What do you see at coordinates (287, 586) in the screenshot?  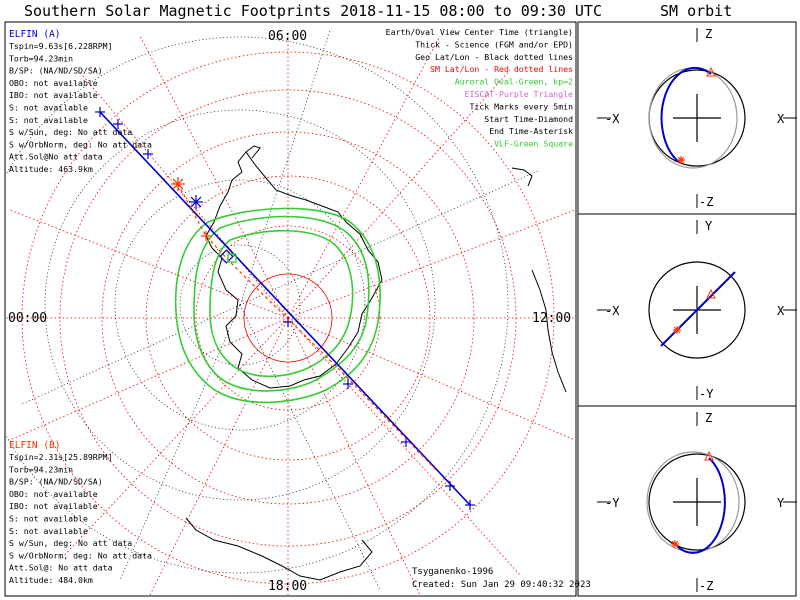 I see `time-label-bottom: 18:00` at bounding box center [287, 586].